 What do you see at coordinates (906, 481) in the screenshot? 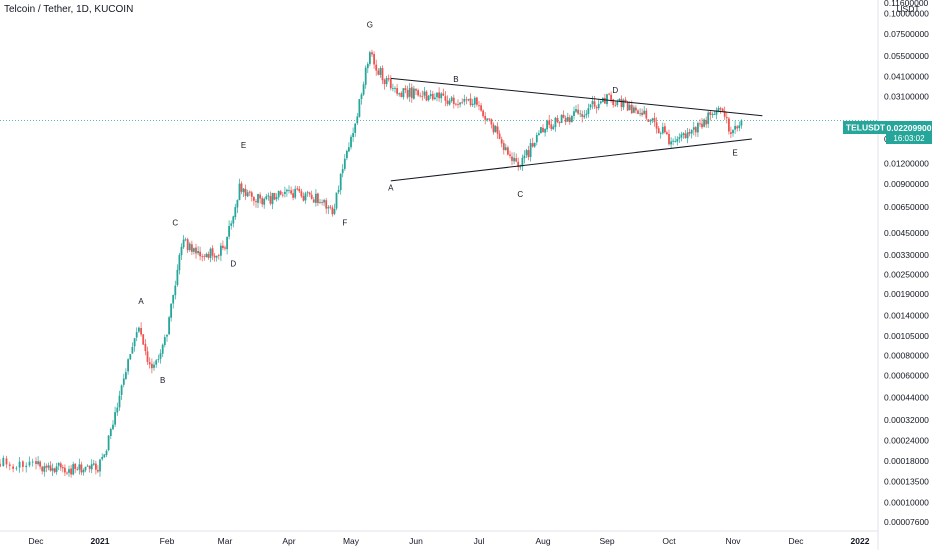
I see `y-tick-label: 0.00013500` at bounding box center [906, 481].